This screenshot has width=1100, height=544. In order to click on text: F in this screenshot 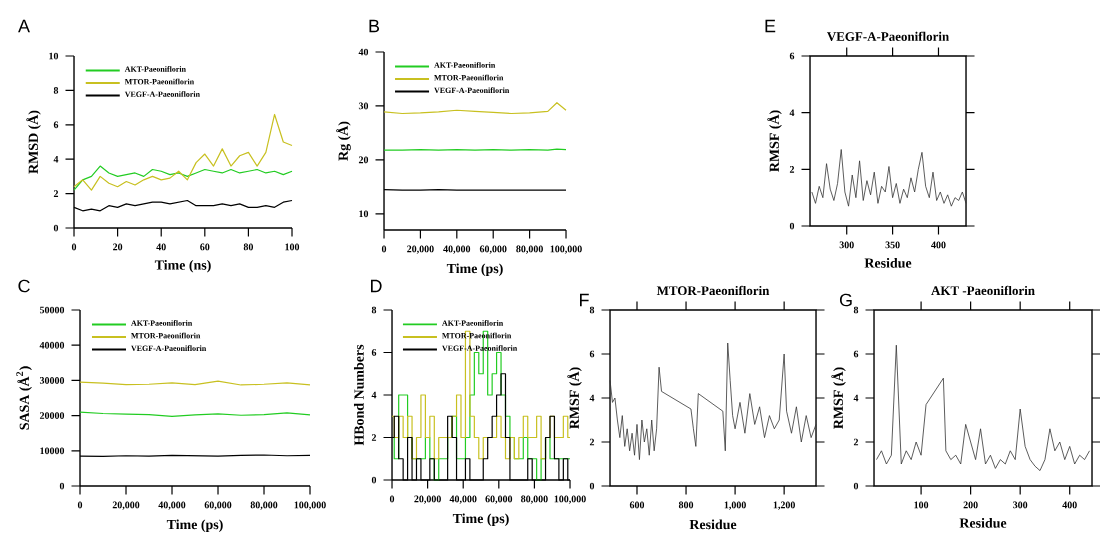, I will do `click(584, 300)`.